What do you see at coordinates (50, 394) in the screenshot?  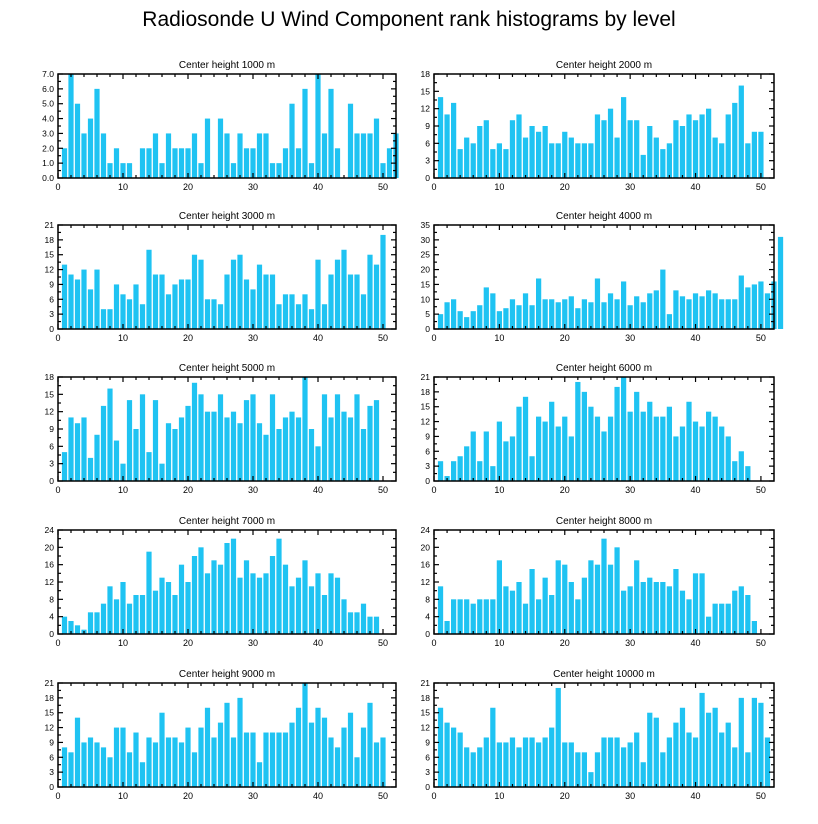 I see `y-tick-label: 15` at bounding box center [50, 394].